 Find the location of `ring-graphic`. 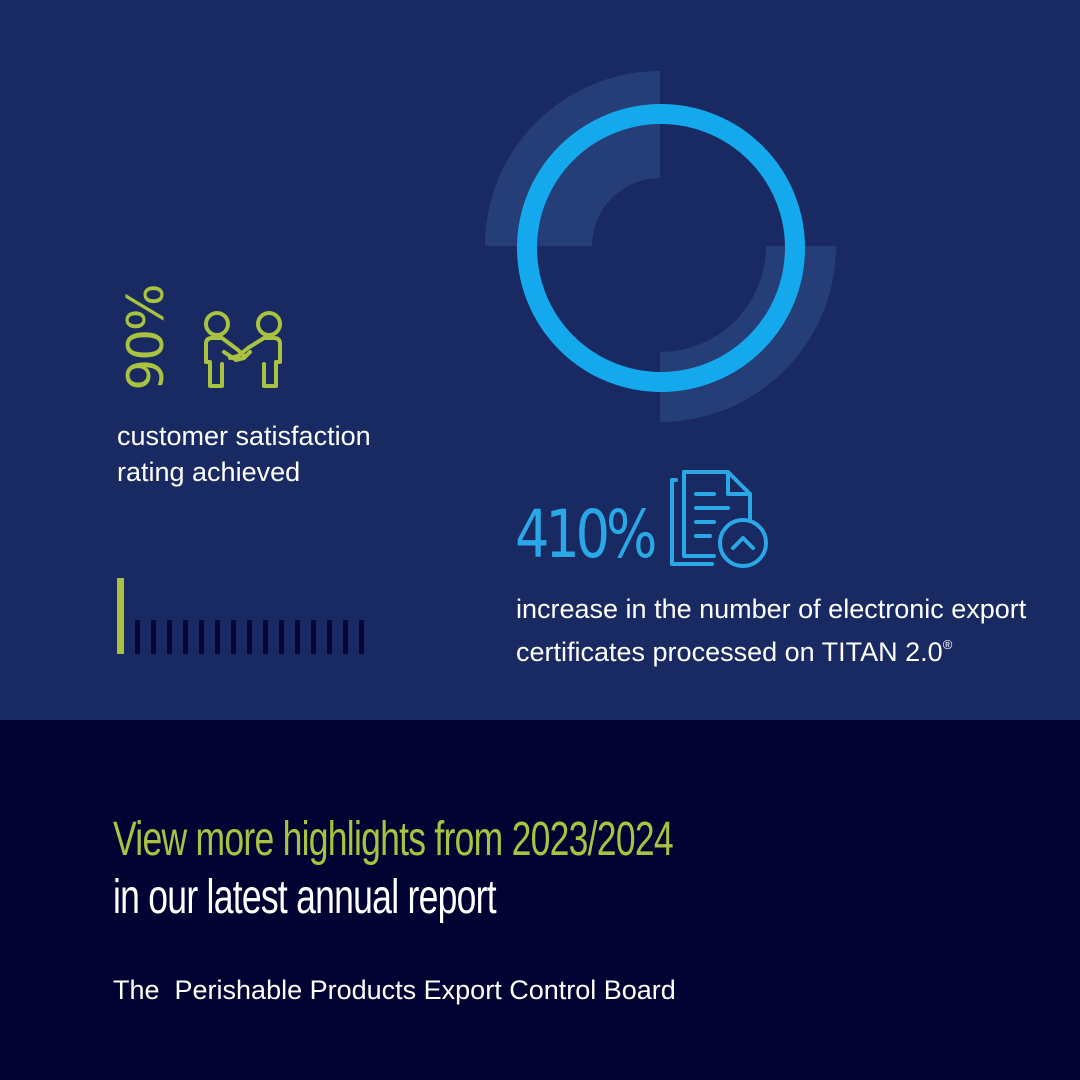

ring-graphic is located at coordinates (660, 246).